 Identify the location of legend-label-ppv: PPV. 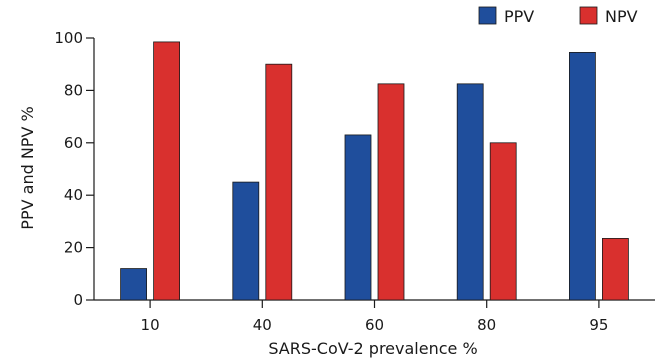
(519, 16).